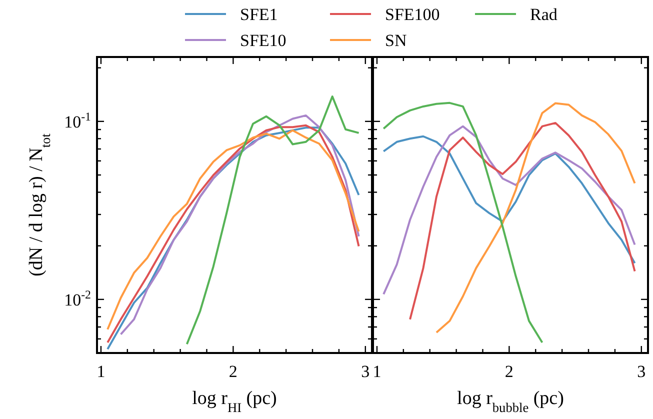 The height and width of the screenshot is (419, 653). What do you see at coordinates (412, 14) in the screenshot?
I see `legend-label: SFE100` at bounding box center [412, 14].